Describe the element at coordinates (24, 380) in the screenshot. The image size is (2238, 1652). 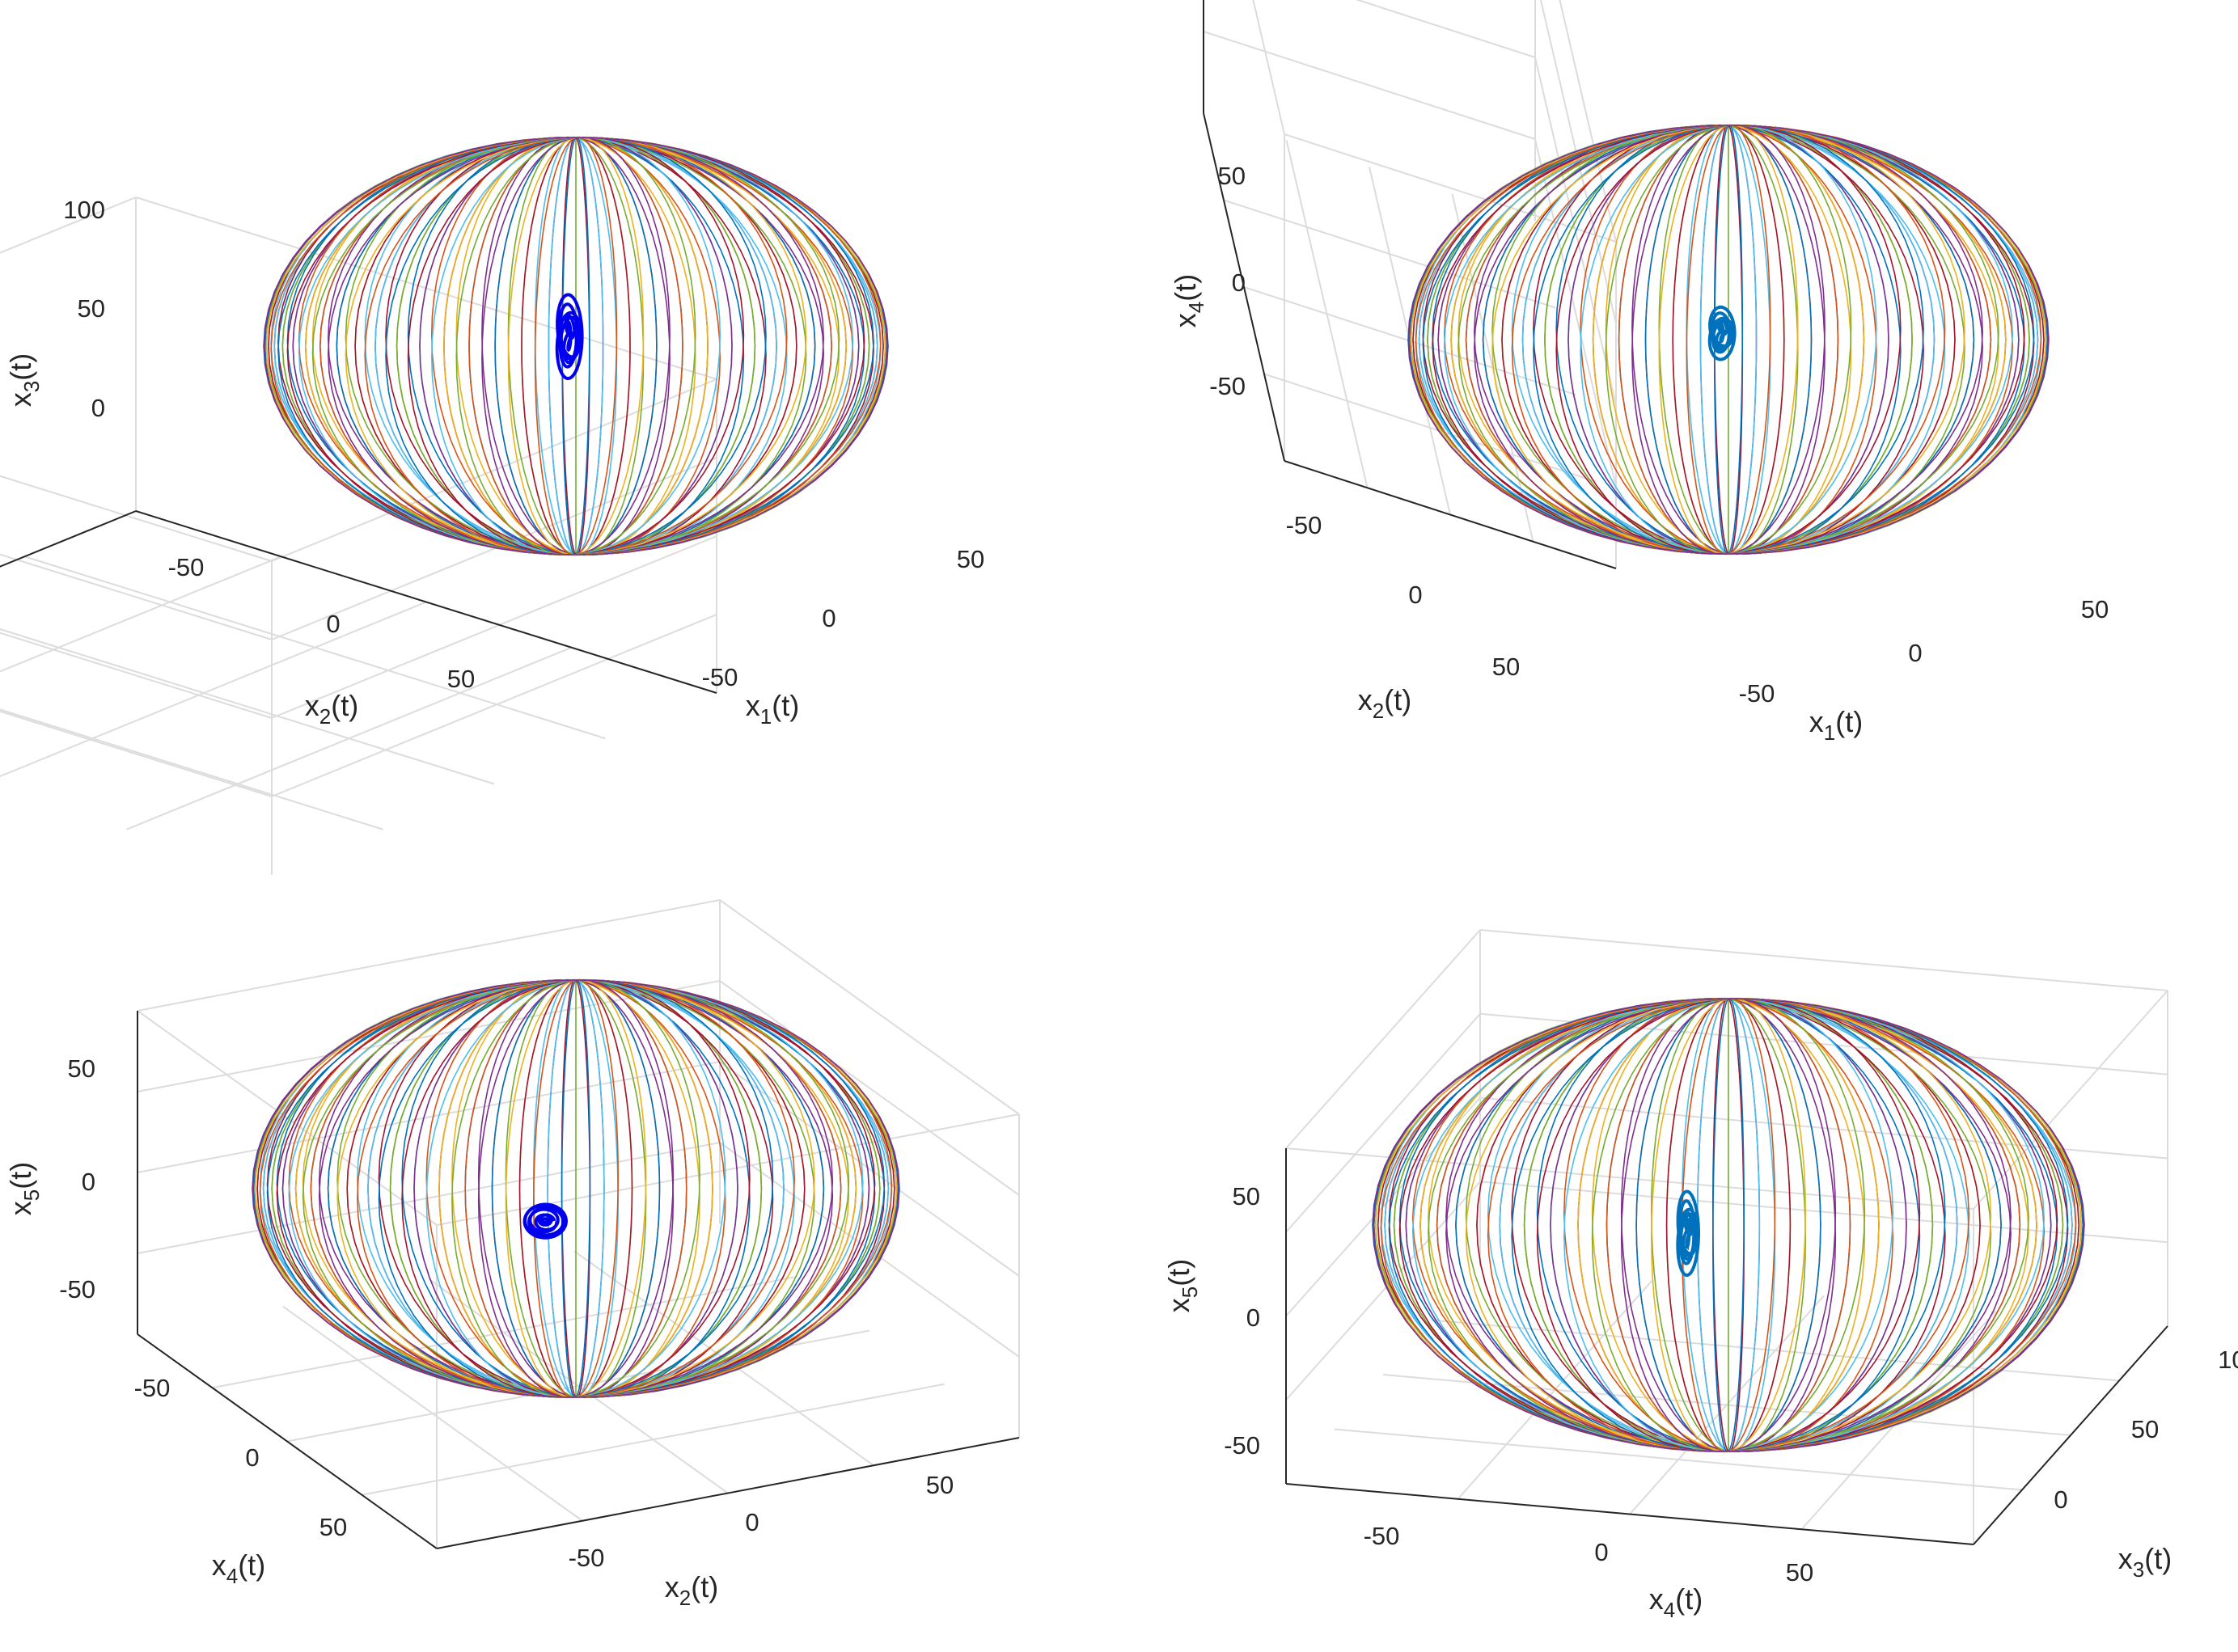
I see `z-axis-label-1: x3(t)` at that location.